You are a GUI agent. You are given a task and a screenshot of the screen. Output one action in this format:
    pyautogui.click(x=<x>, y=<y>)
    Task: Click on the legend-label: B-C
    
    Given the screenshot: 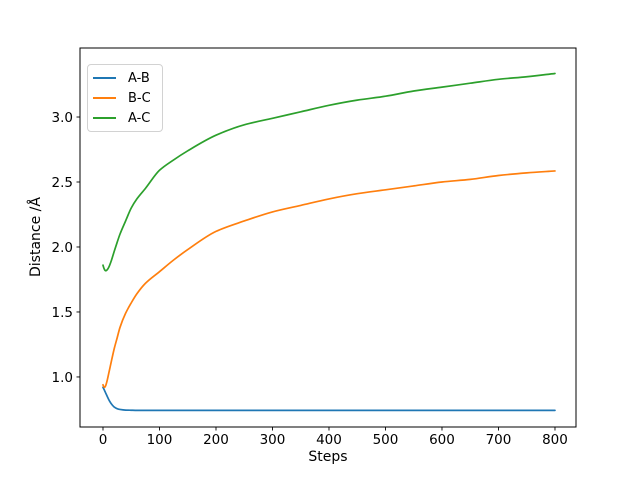 What is the action you would take?
    pyautogui.click(x=139, y=98)
    